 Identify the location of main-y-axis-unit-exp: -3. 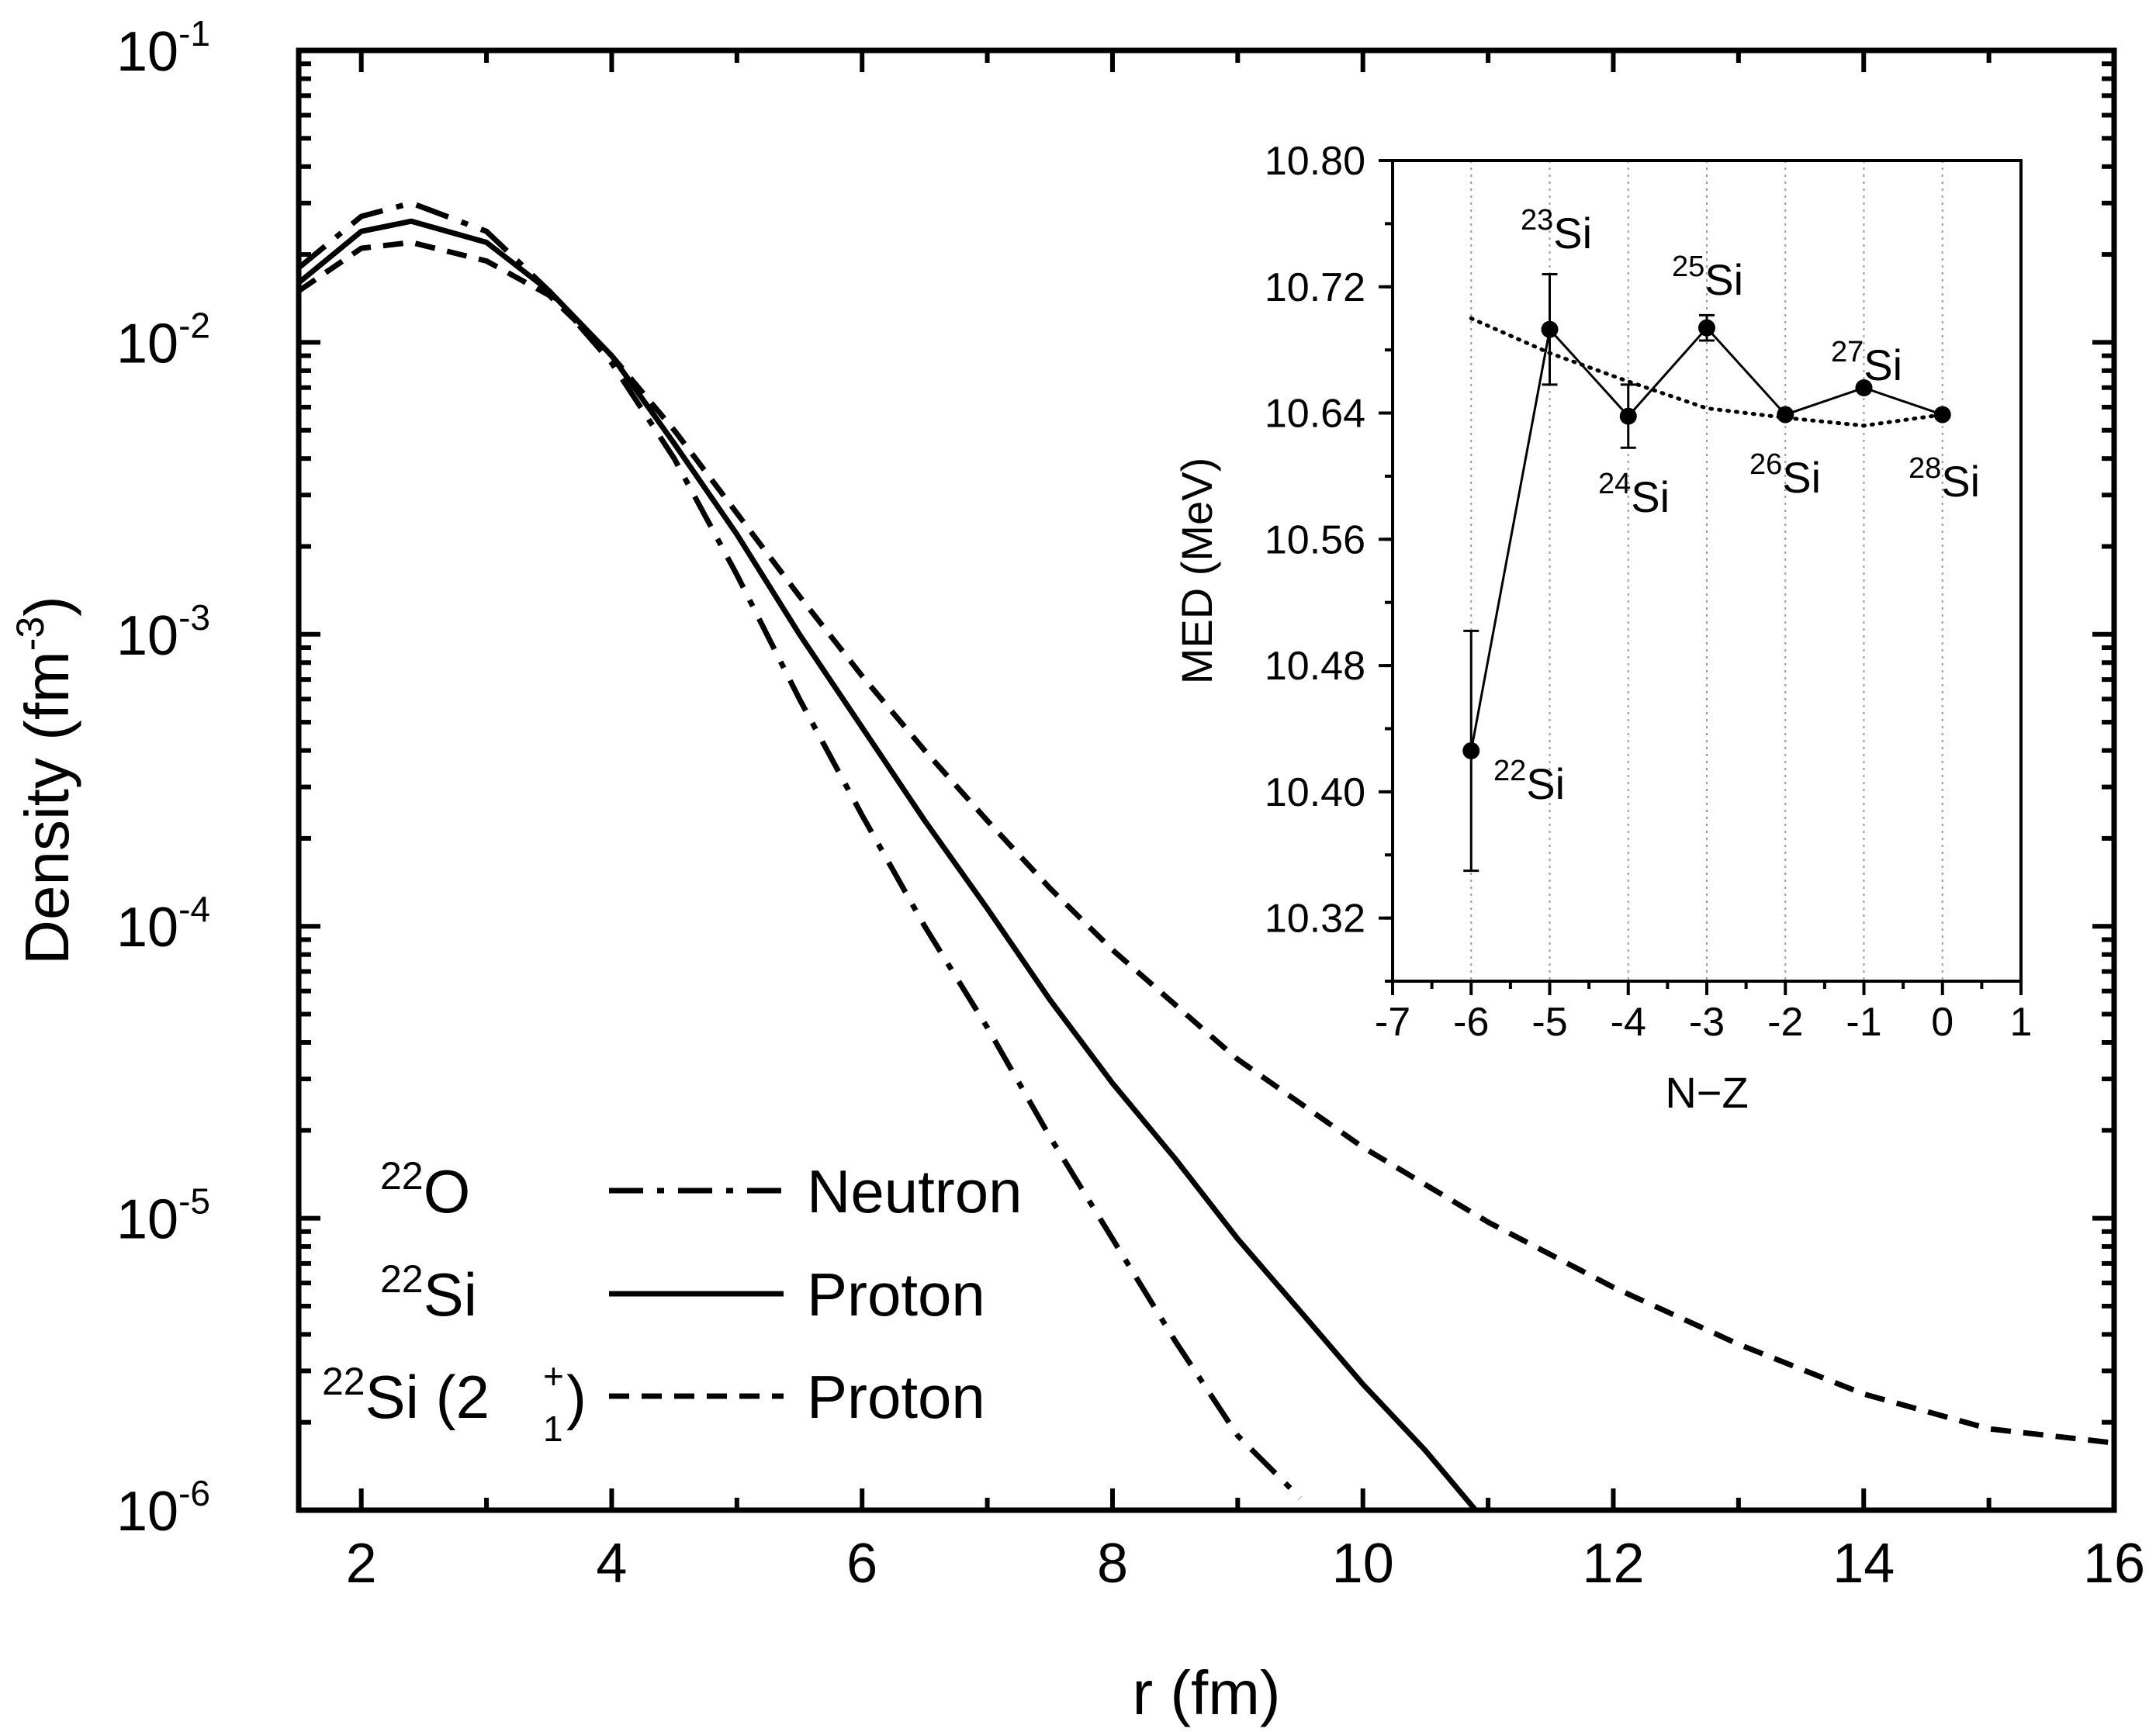
(30, 634).